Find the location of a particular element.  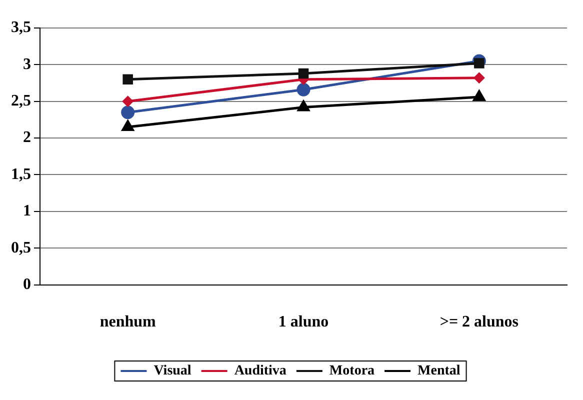

x-tick-label: 1 aluno is located at coordinates (303, 322).